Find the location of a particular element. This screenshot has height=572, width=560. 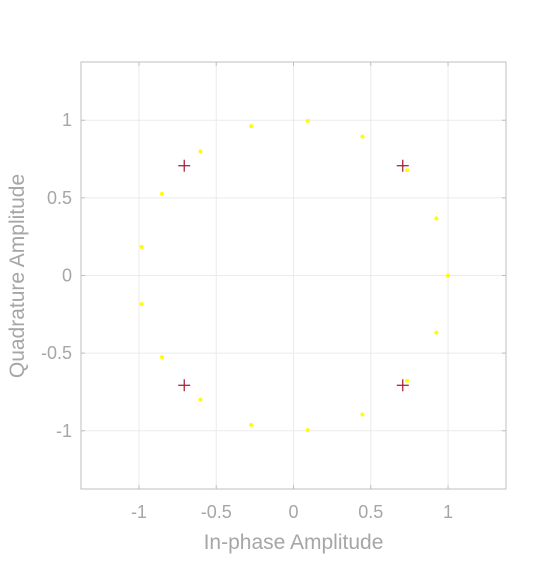

y-tick-label: -1 is located at coordinates (64, 431).